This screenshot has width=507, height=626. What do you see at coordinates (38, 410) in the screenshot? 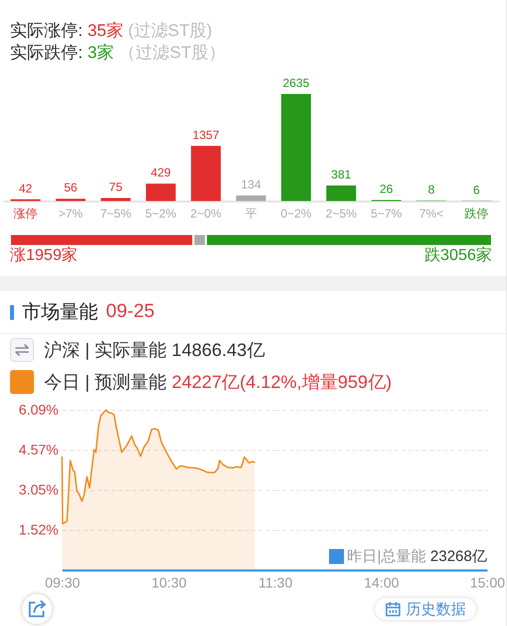
I see `y-tick-label: 6.09%` at bounding box center [38, 410].